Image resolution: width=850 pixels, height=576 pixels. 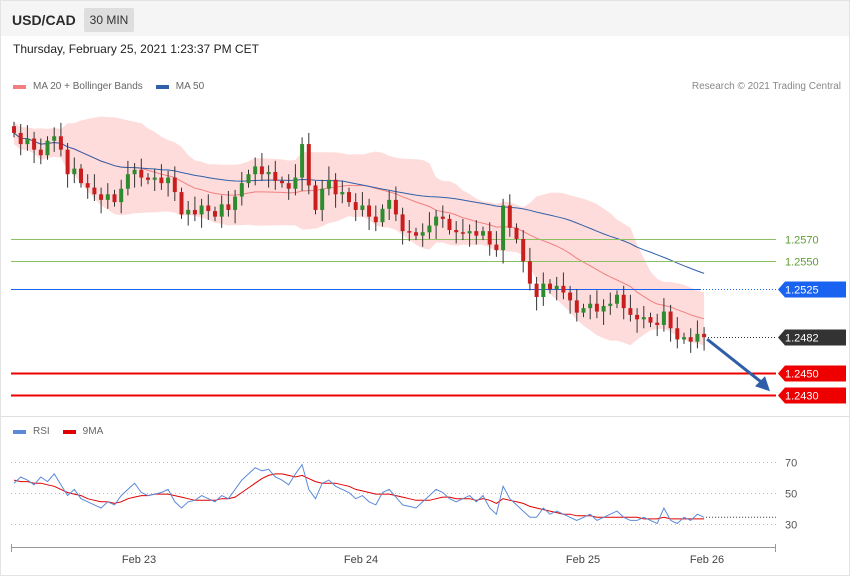 I want to click on ma50-legend-label: MA 50, so click(x=190, y=86).